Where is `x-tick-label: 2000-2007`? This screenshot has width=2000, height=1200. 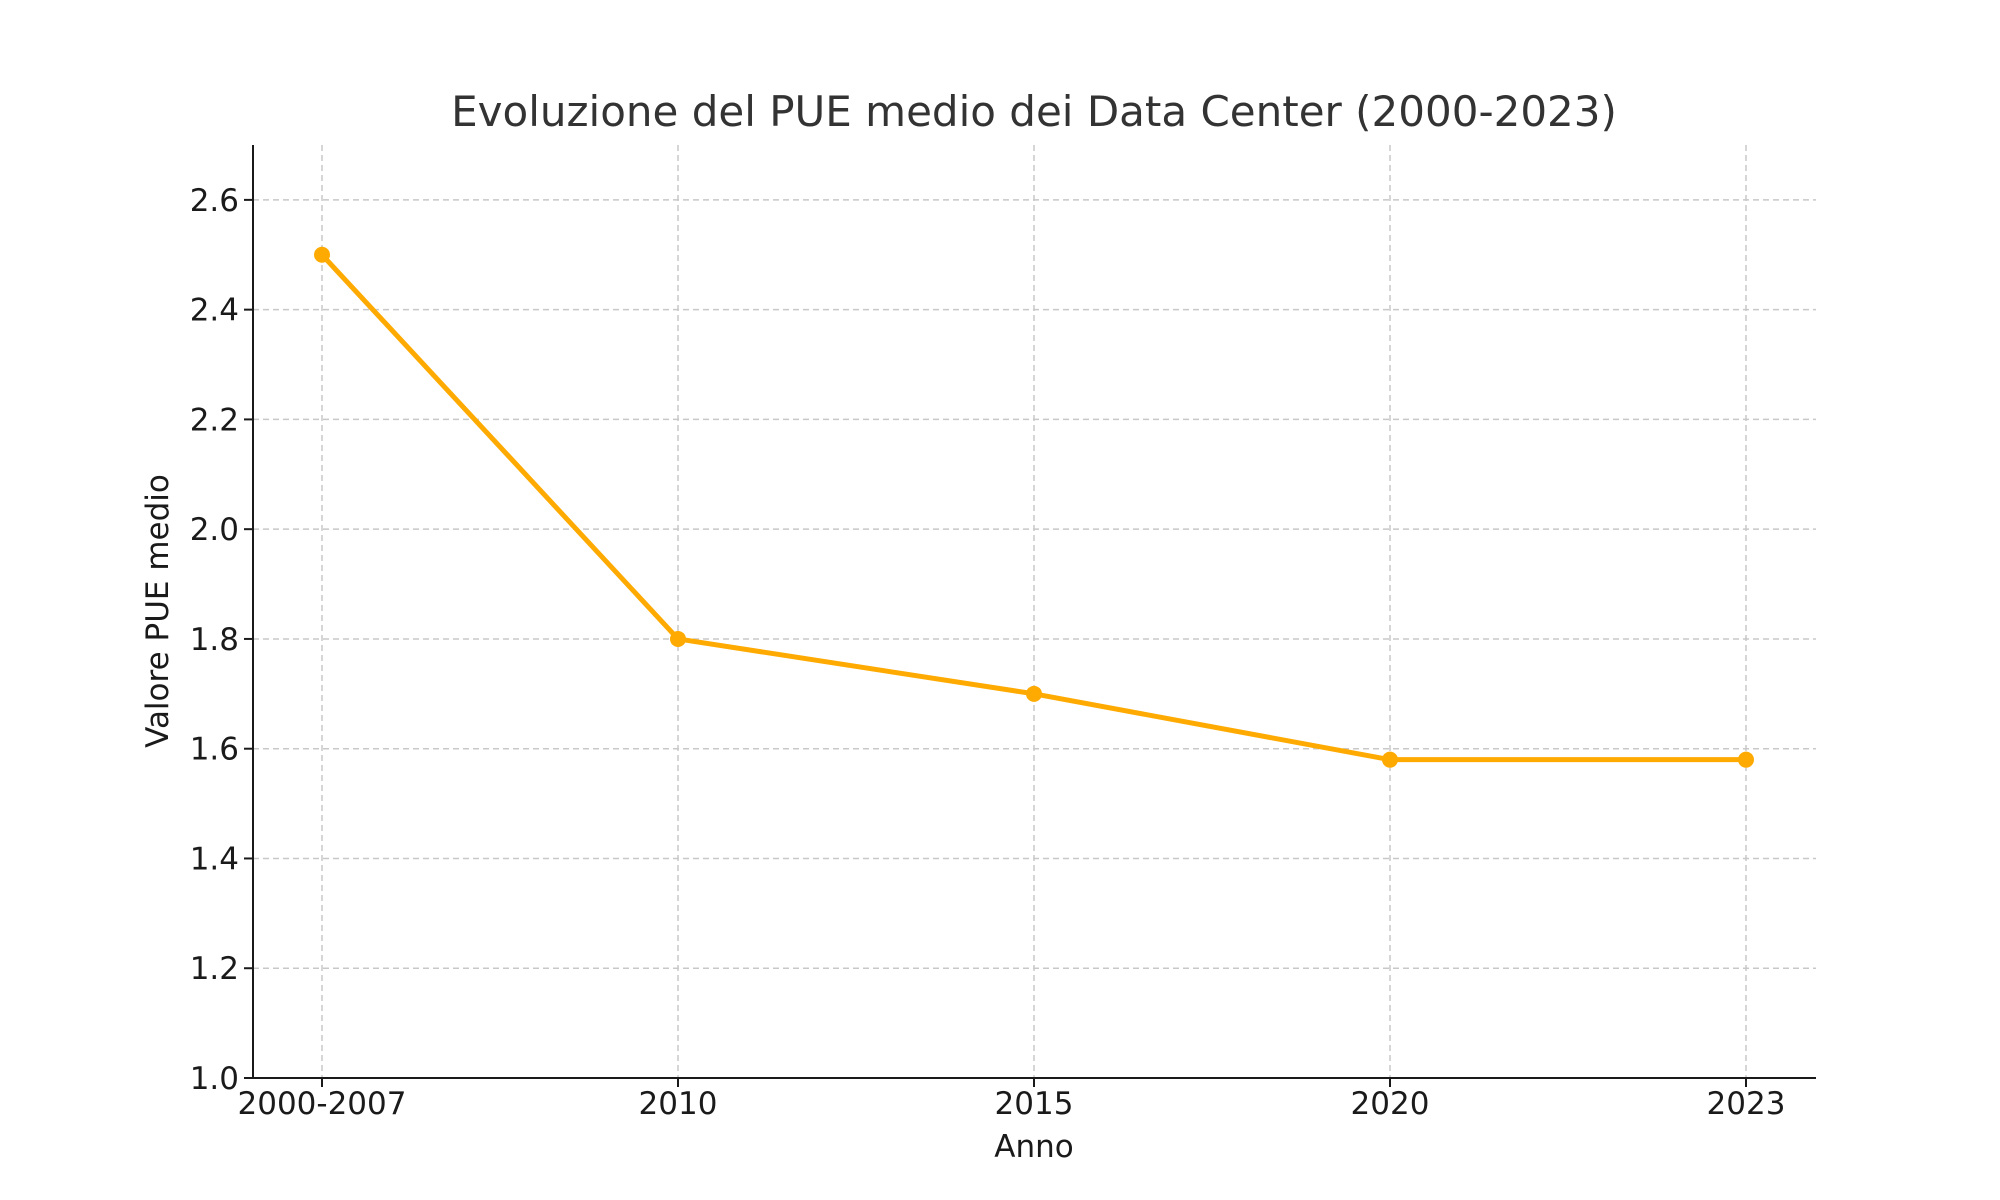
x-tick-label: 2000-2007 is located at coordinates (322, 1104).